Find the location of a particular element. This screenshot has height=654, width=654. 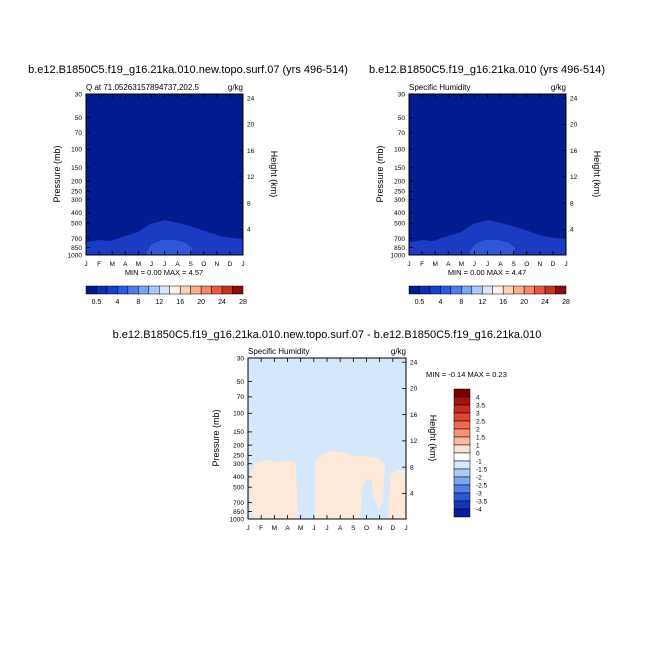

panel-1-minmax: MIN = 0.00 MAX = 4.57 is located at coordinates (164, 272).